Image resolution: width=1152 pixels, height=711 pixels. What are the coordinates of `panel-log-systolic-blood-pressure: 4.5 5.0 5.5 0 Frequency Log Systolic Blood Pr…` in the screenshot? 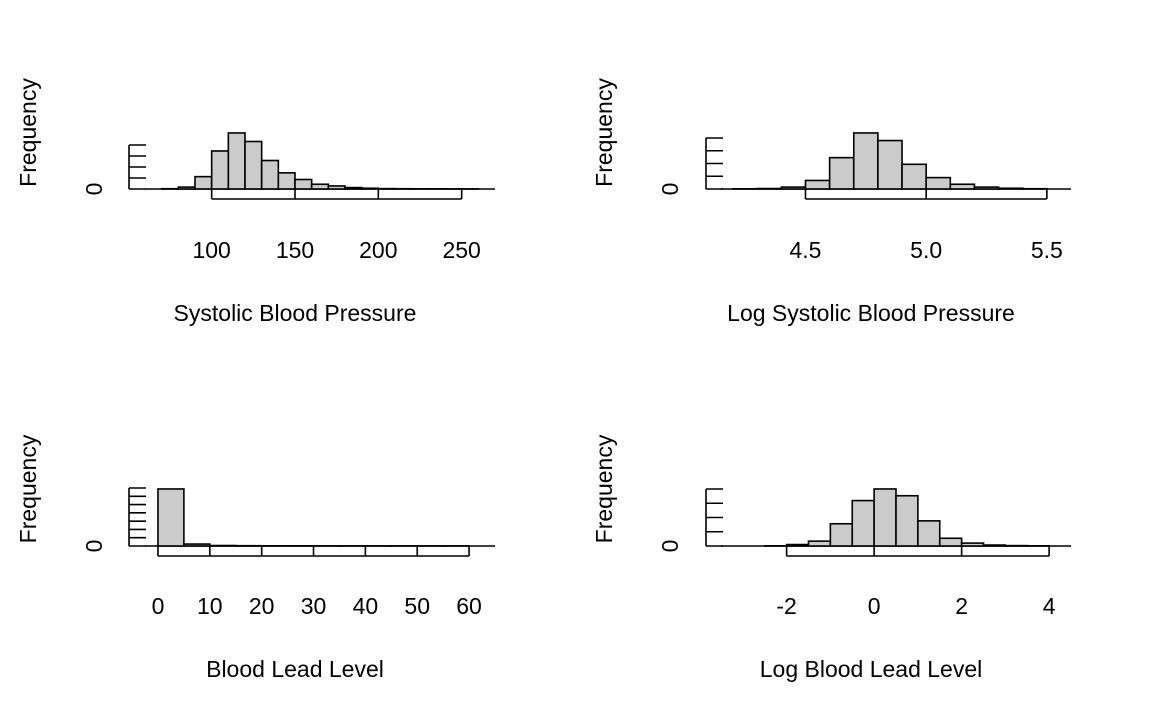 It's located at (831, 202).